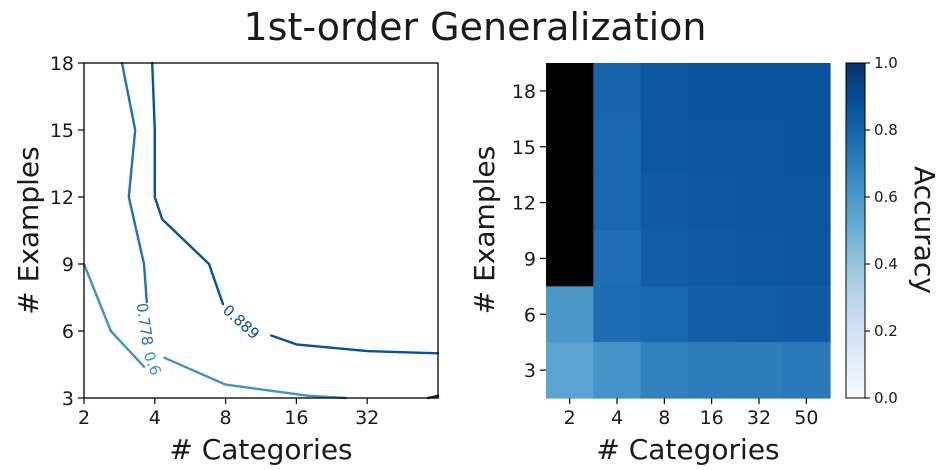 This screenshot has height=470, width=950. Describe the element at coordinates (855, 230) in the screenshot. I see `colorbar-gradient` at that location.